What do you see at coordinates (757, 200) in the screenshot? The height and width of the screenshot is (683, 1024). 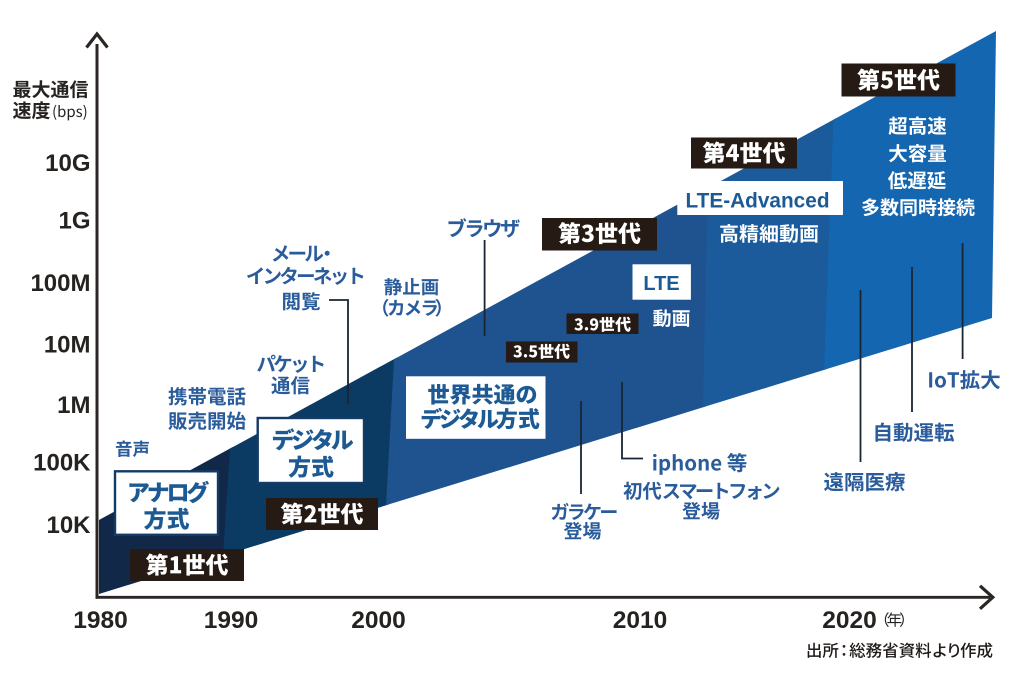 I see `svg-text: LTE-Advanced` at bounding box center [757, 200].